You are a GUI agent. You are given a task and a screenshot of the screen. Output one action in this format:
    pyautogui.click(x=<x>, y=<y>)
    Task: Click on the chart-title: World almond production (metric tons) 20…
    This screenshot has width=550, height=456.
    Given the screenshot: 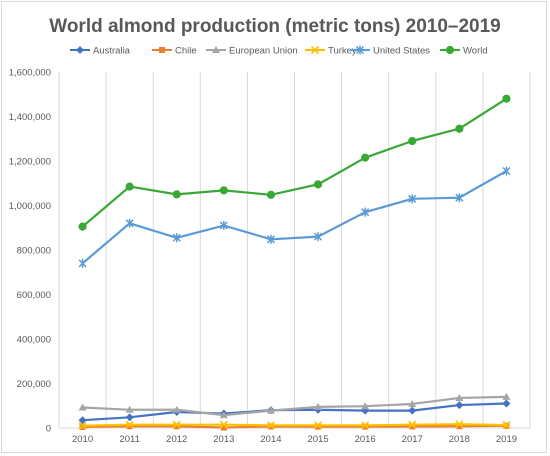 What is the action you would take?
    pyautogui.click(x=275, y=26)
    